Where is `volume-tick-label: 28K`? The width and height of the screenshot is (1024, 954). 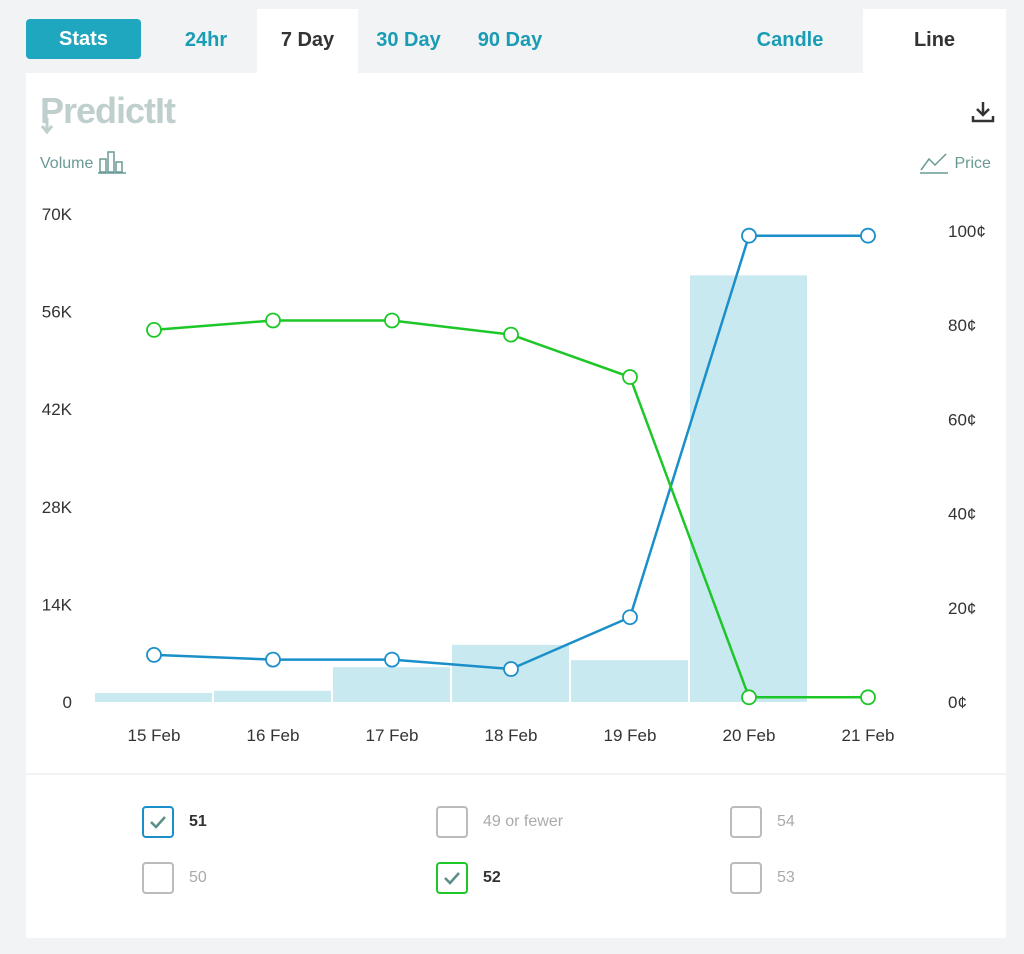 volume-tick-label: 28K is located at coordinates (57, 507).